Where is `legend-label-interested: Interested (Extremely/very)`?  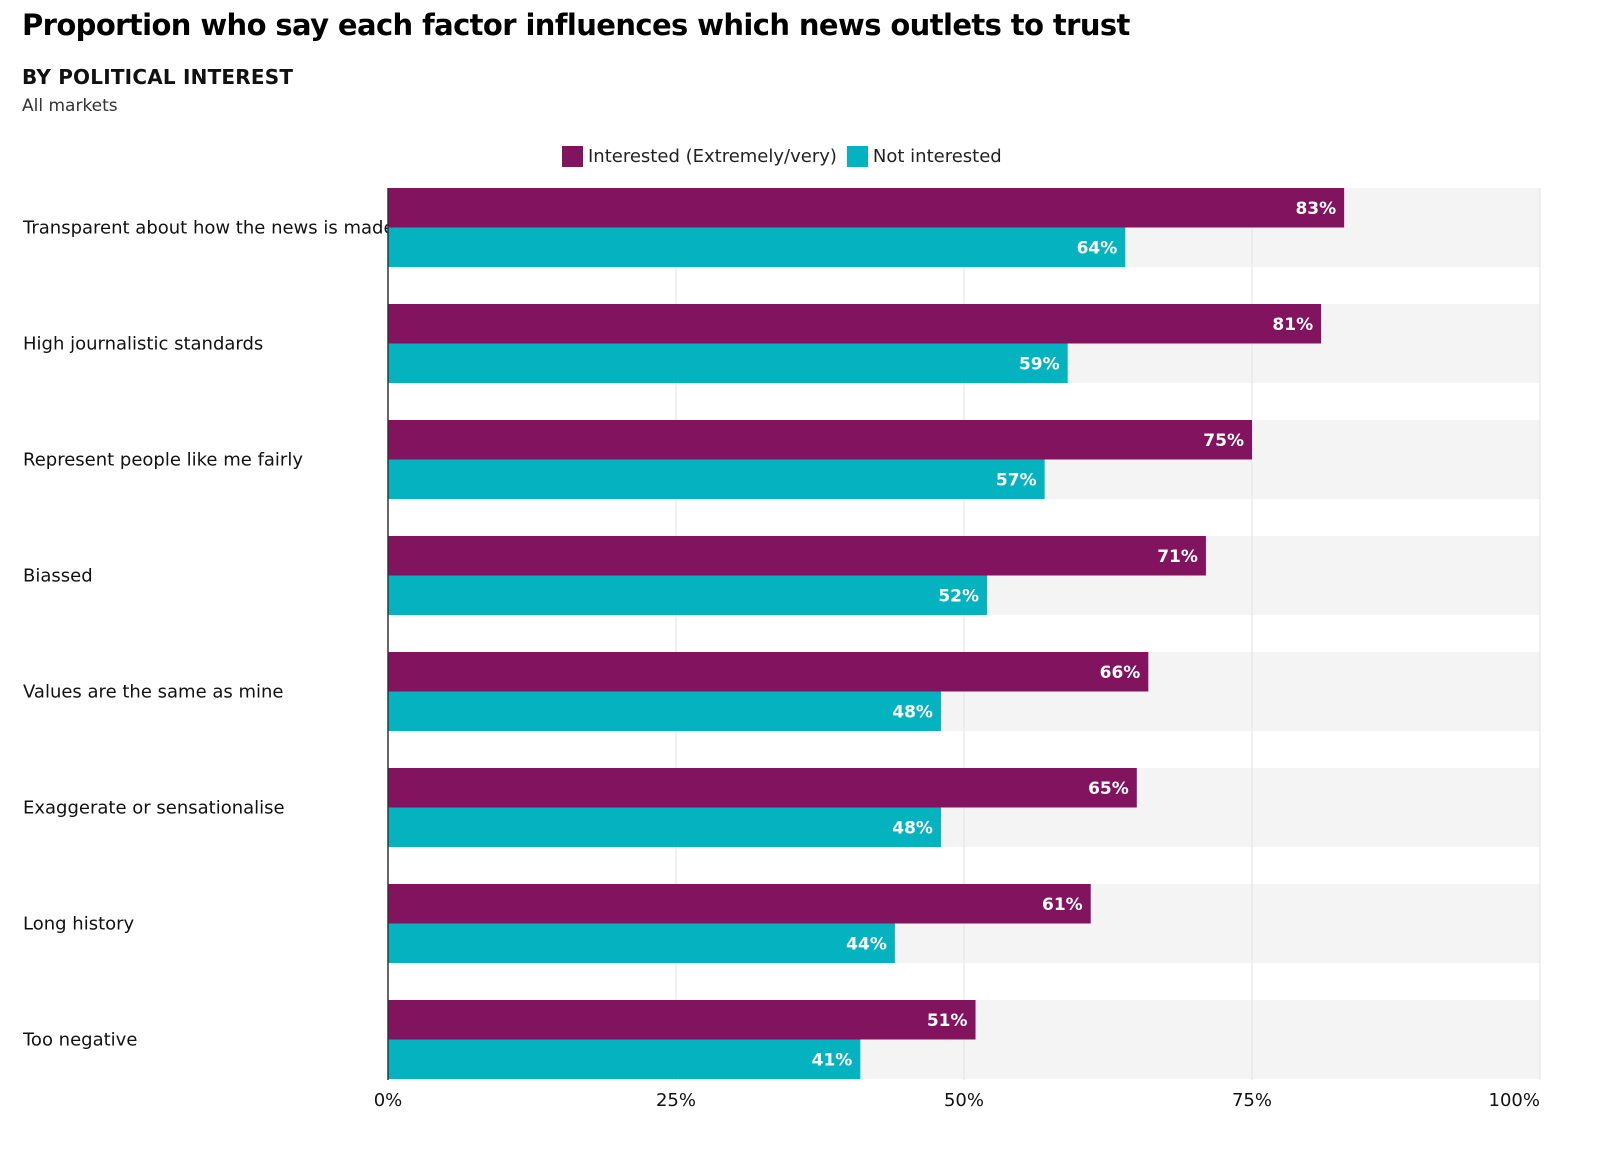
legend-label-interested: Interested (Extremely/very) is located at coordinates (712, 156).